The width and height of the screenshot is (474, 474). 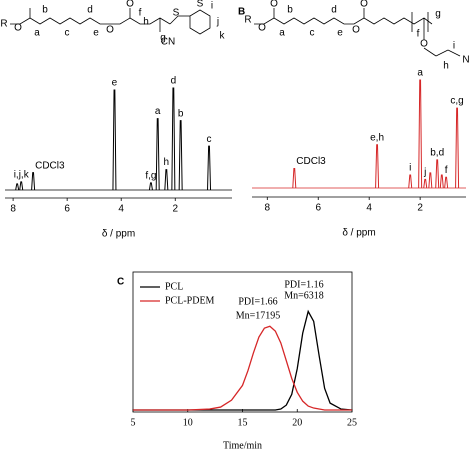 What do you see at coordinates (446, 170) in the screenshot?
I see `peak-label: f` at bounding box center [446, 170].